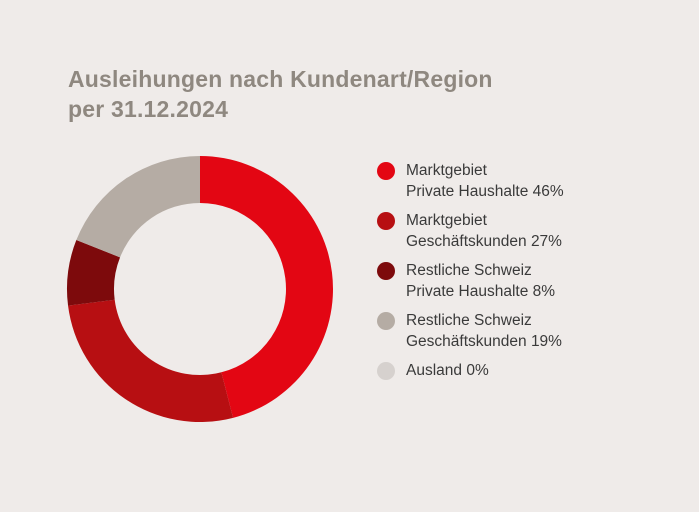 The height and width of the screenshot is (512, 699). What do you see at coordinates (481, 291) in the screenshot?
I see `legend-label-line2: Private Haushalte 8%` at bounding box center [481, 291].